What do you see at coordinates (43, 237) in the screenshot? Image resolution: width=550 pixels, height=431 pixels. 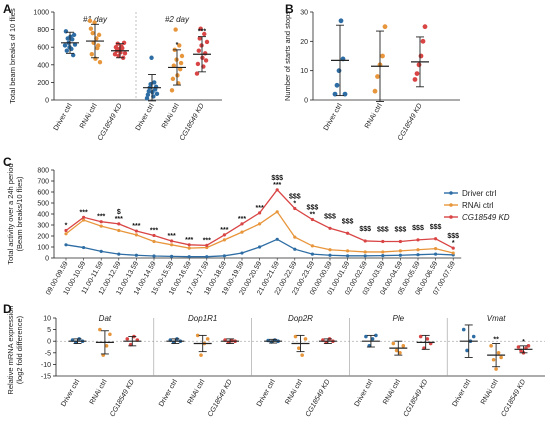 I see `panel-c-y-tick-label: 200` at bounding box center [43, 237].